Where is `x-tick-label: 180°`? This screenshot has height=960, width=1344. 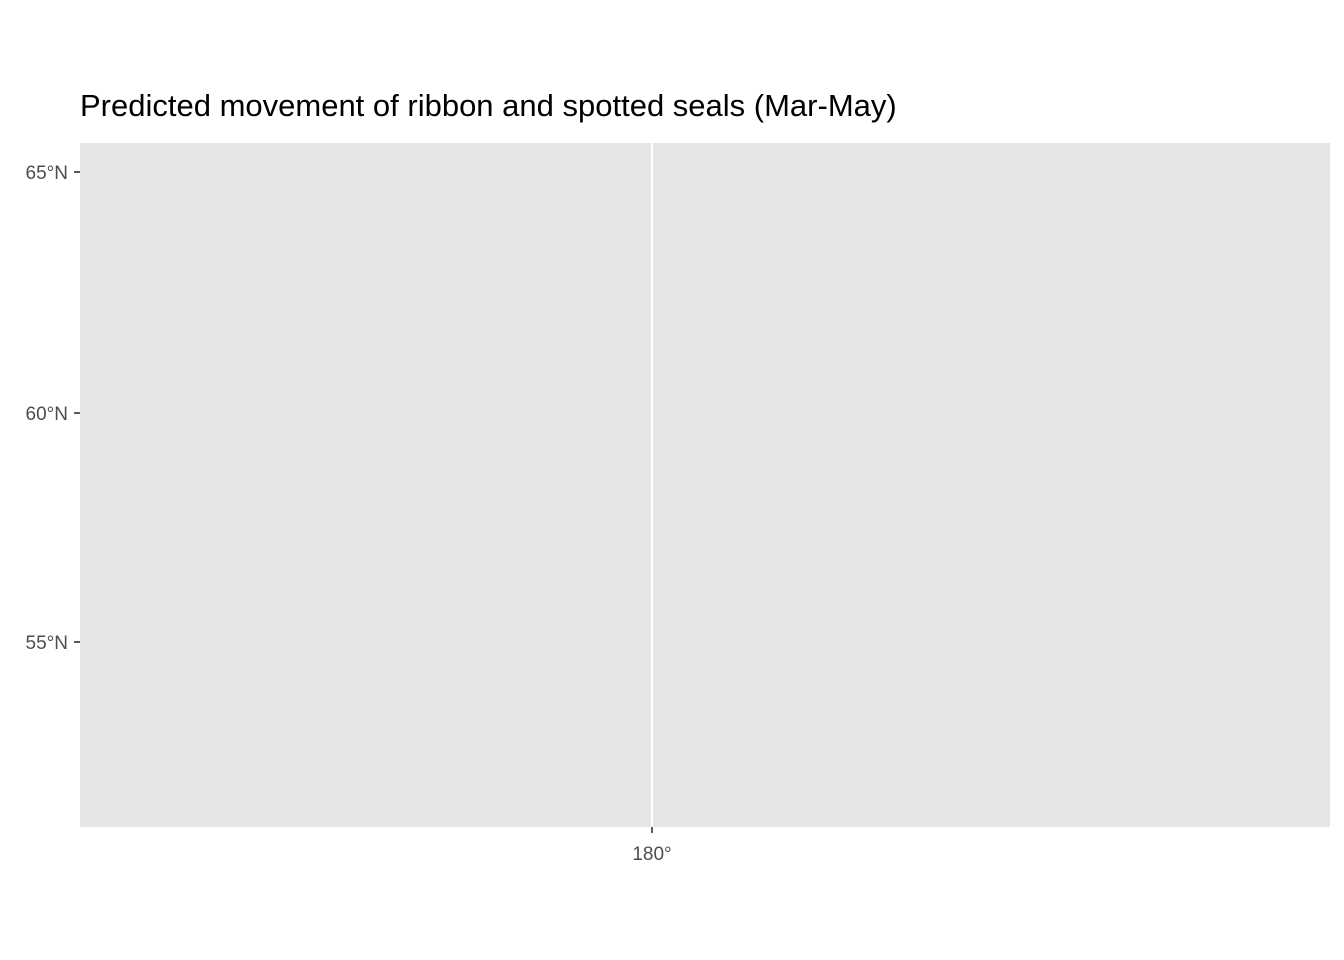 x-tick-label: 180° is located at coordinates (651, 854).